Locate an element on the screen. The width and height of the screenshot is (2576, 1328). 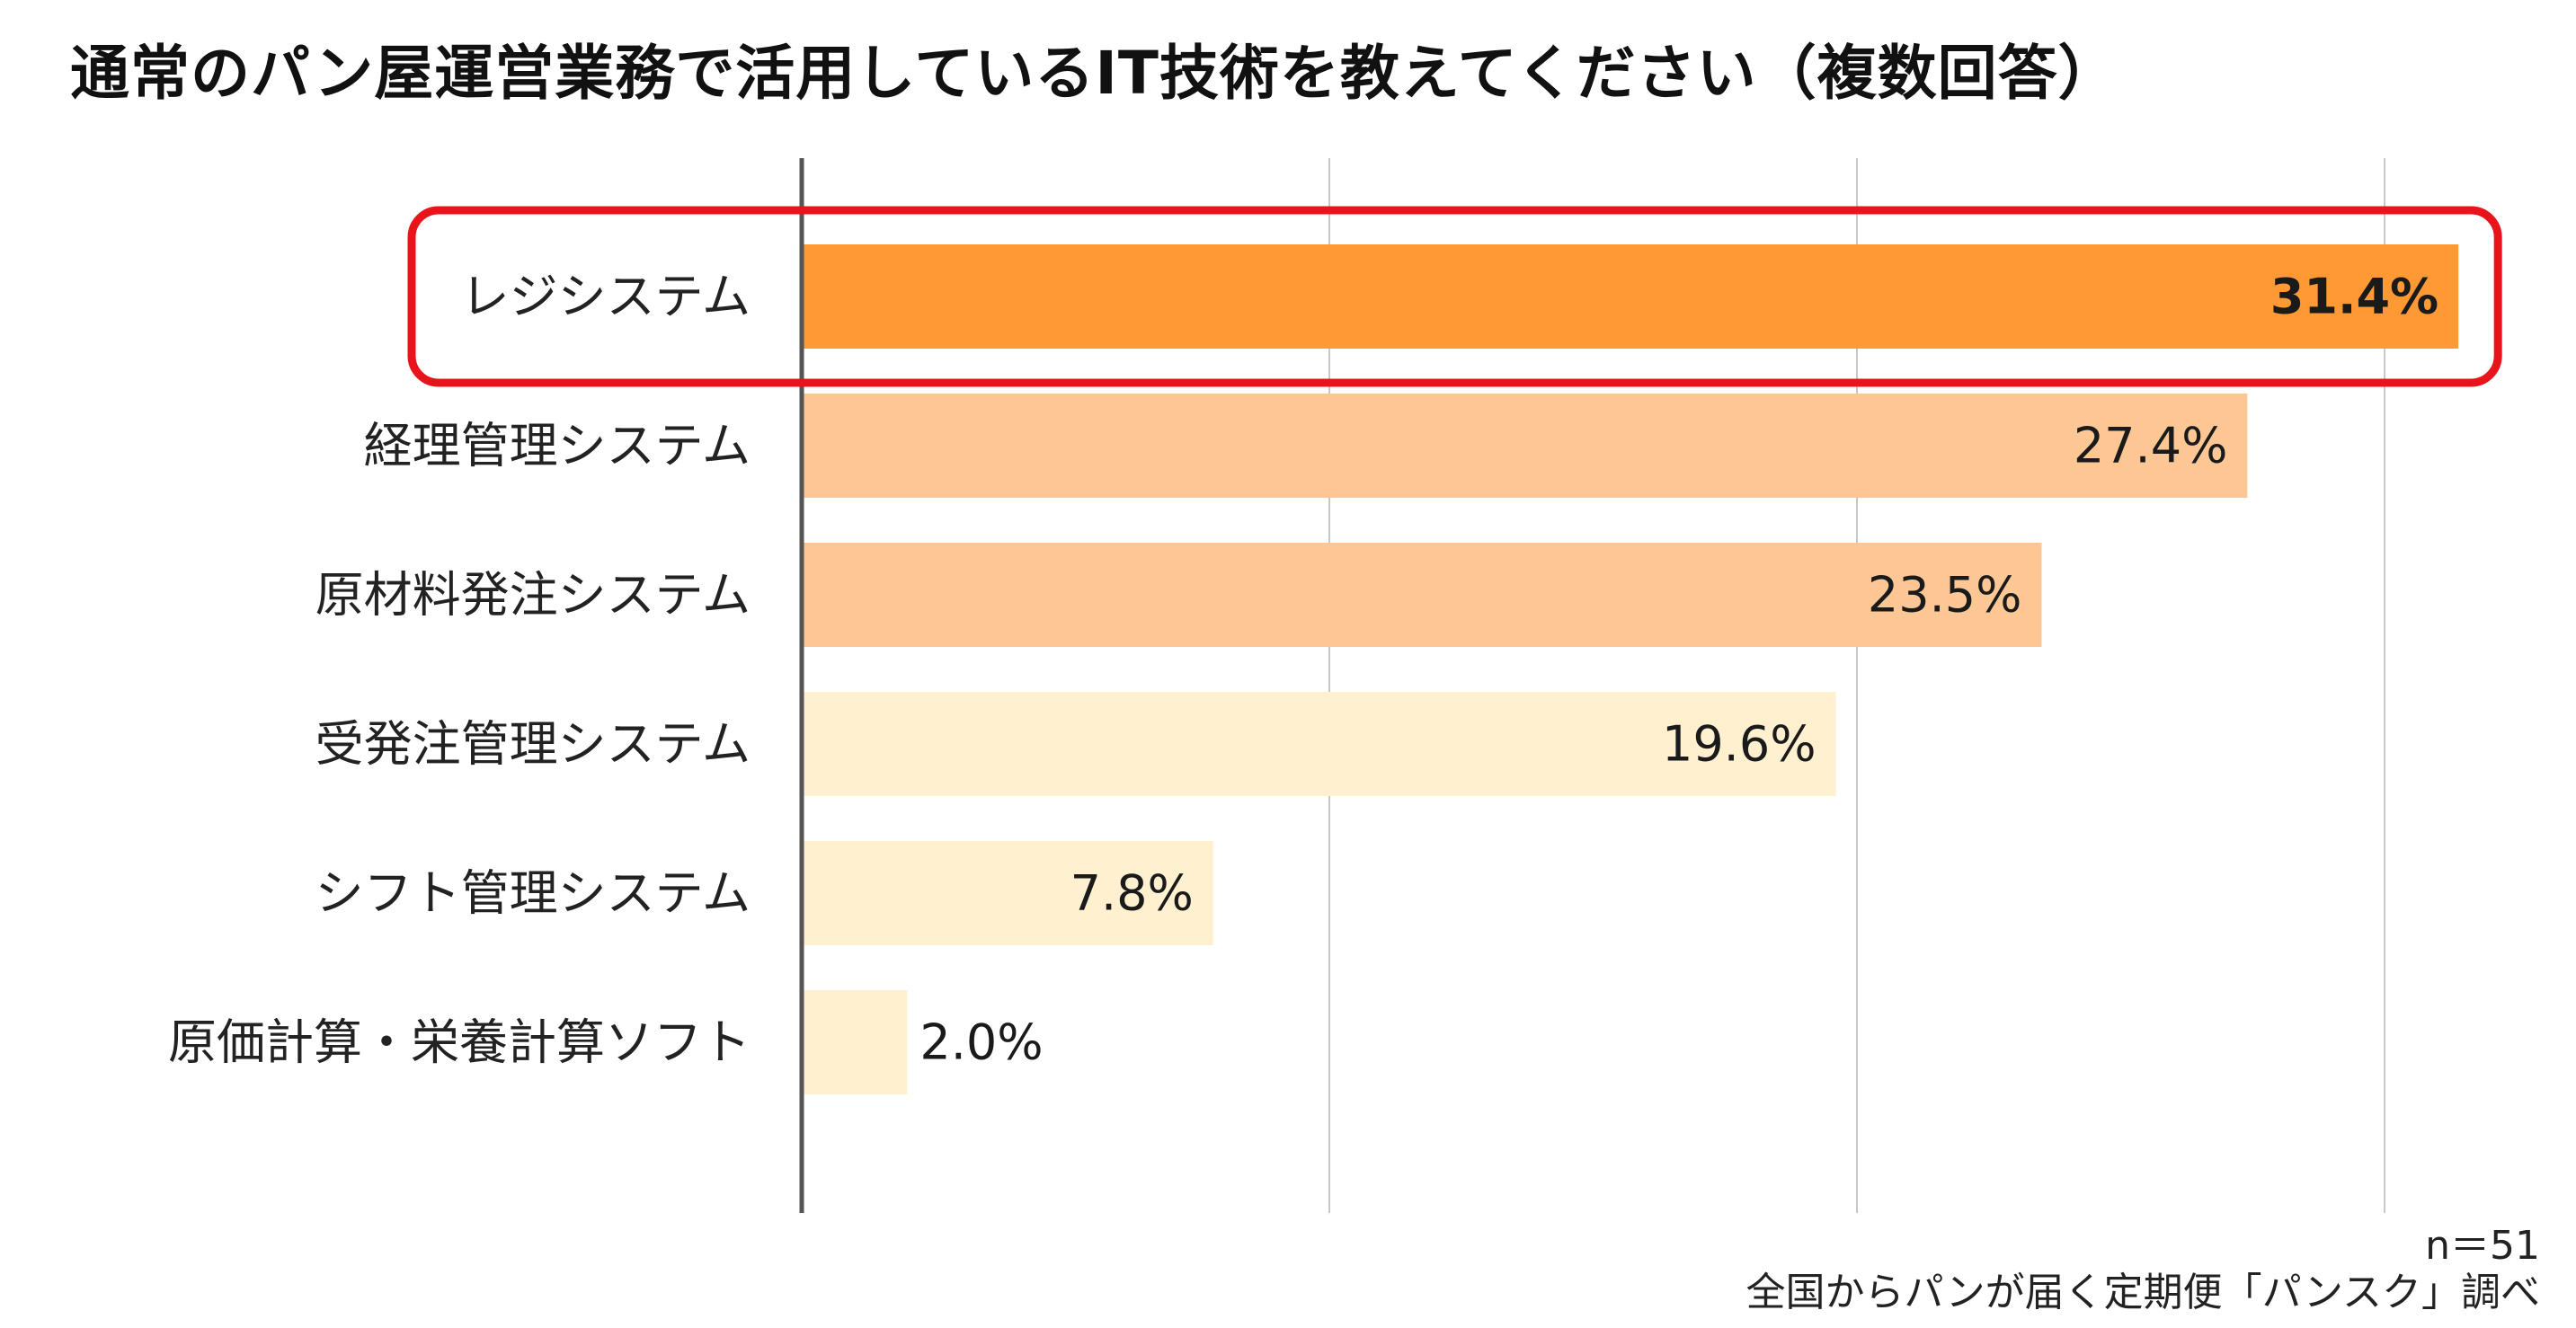
value-label-1: 31.4% is located at coordinates (2354, 297).